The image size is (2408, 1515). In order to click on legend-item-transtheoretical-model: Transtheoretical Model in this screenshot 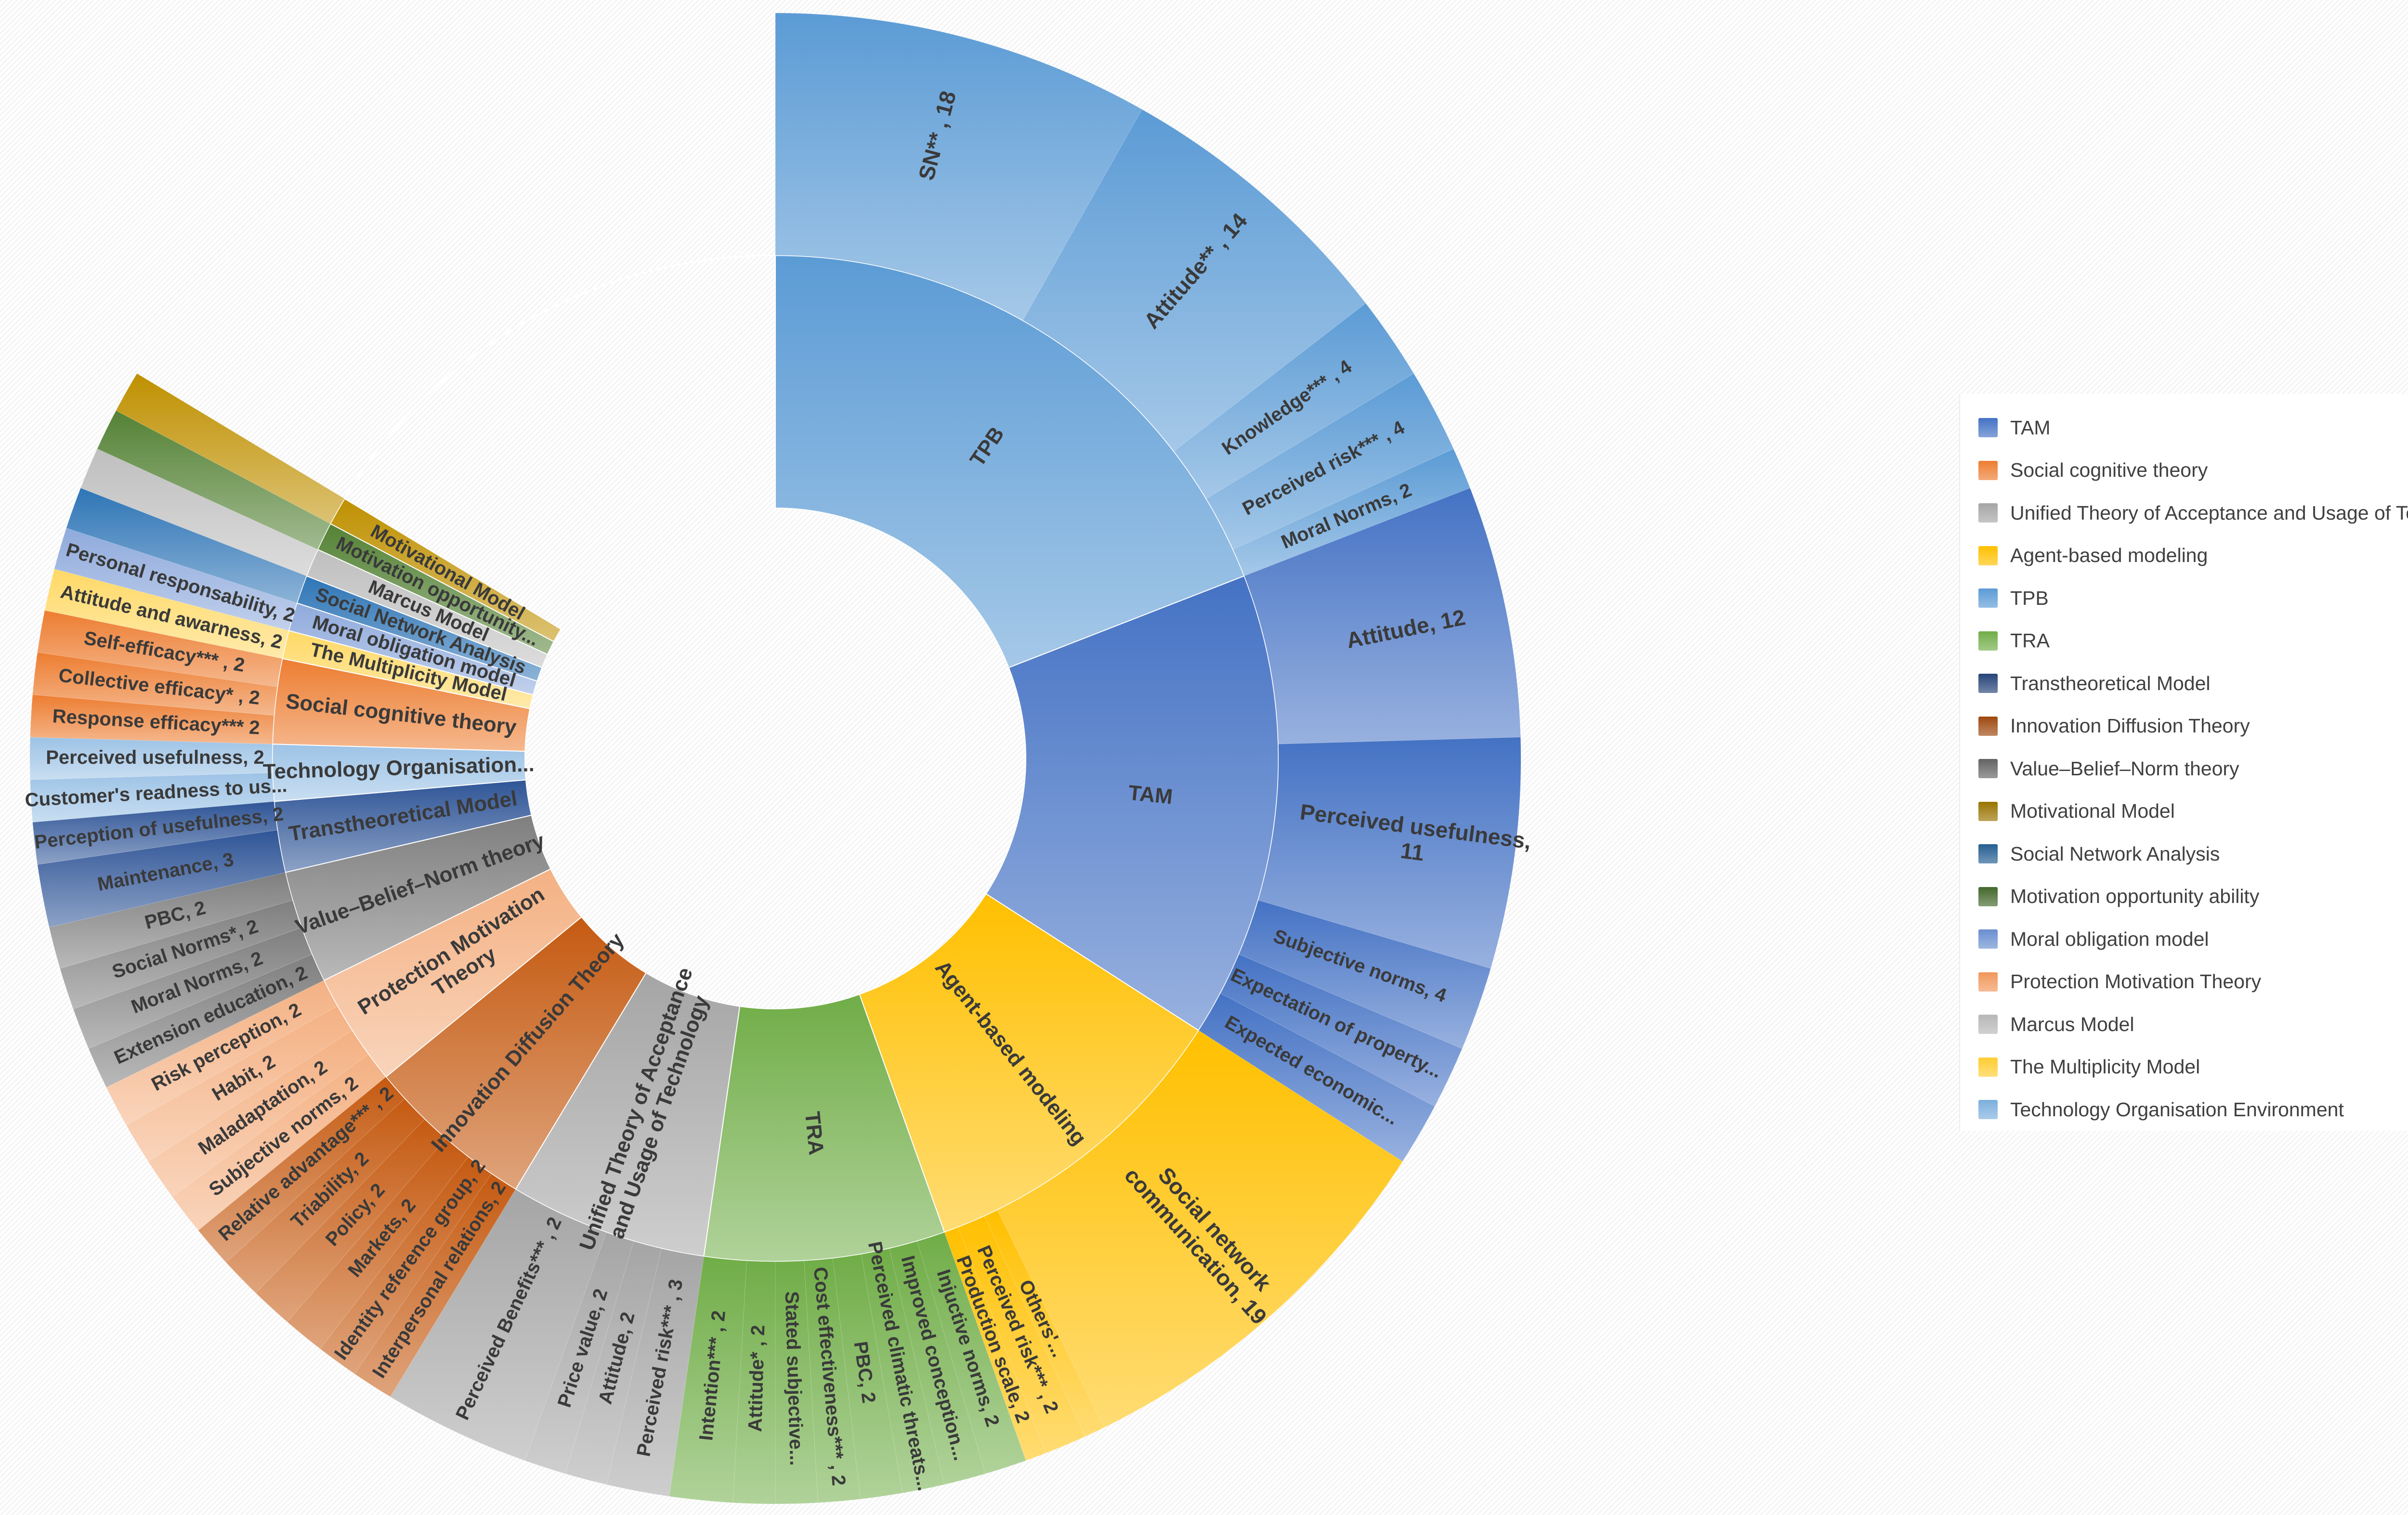, I will do `click(2094, 683)`.